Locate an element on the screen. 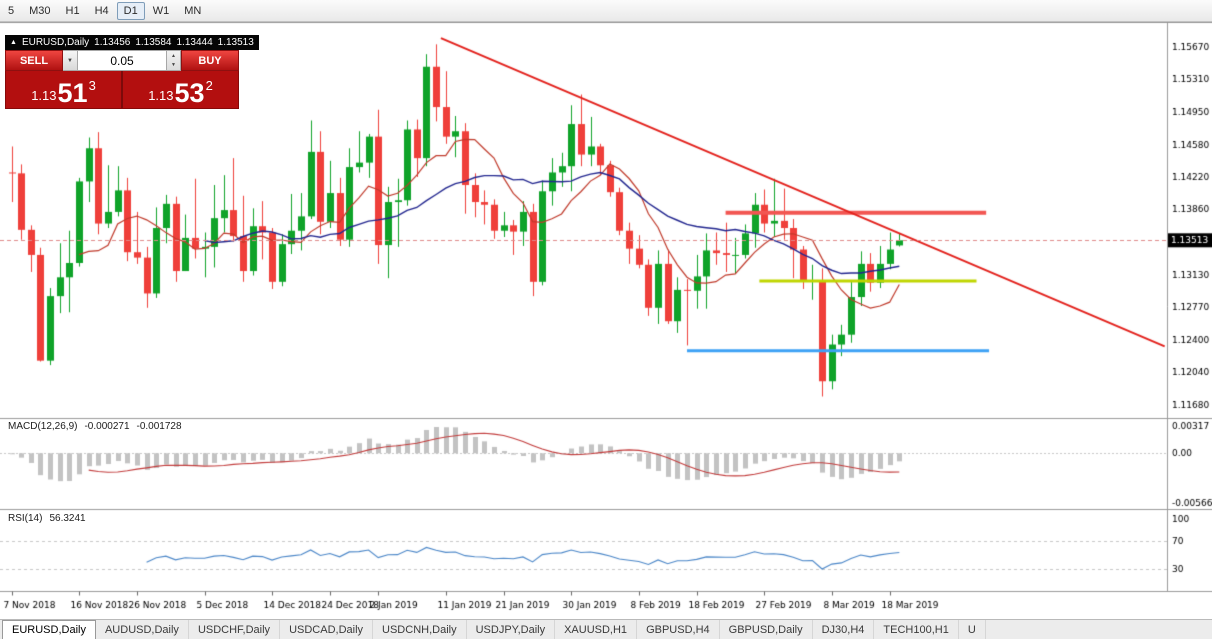 The height and width of the screenshot is (639, 1212). symbol-title: EURUSD,Daily is located at coordinates (55, 42).